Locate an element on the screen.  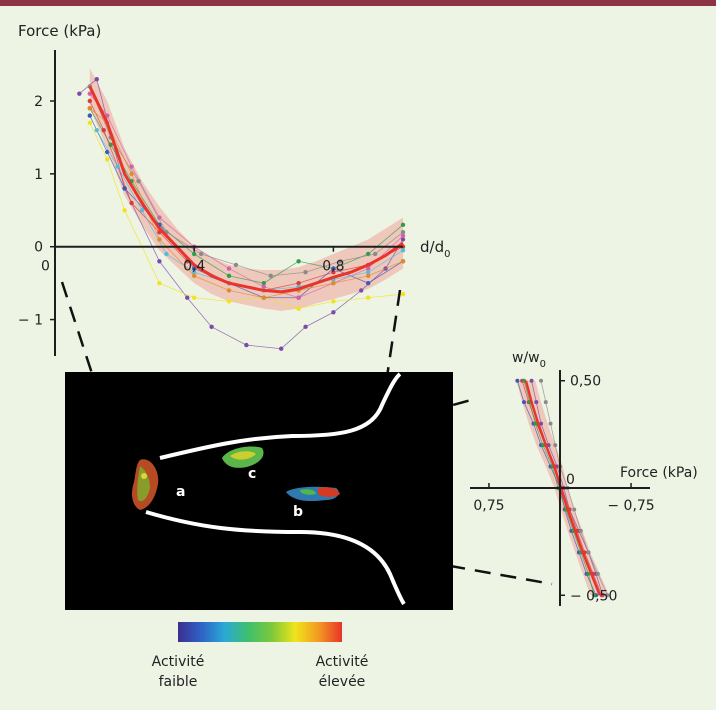
cell-a-spot is located at coordinates (144, 476).